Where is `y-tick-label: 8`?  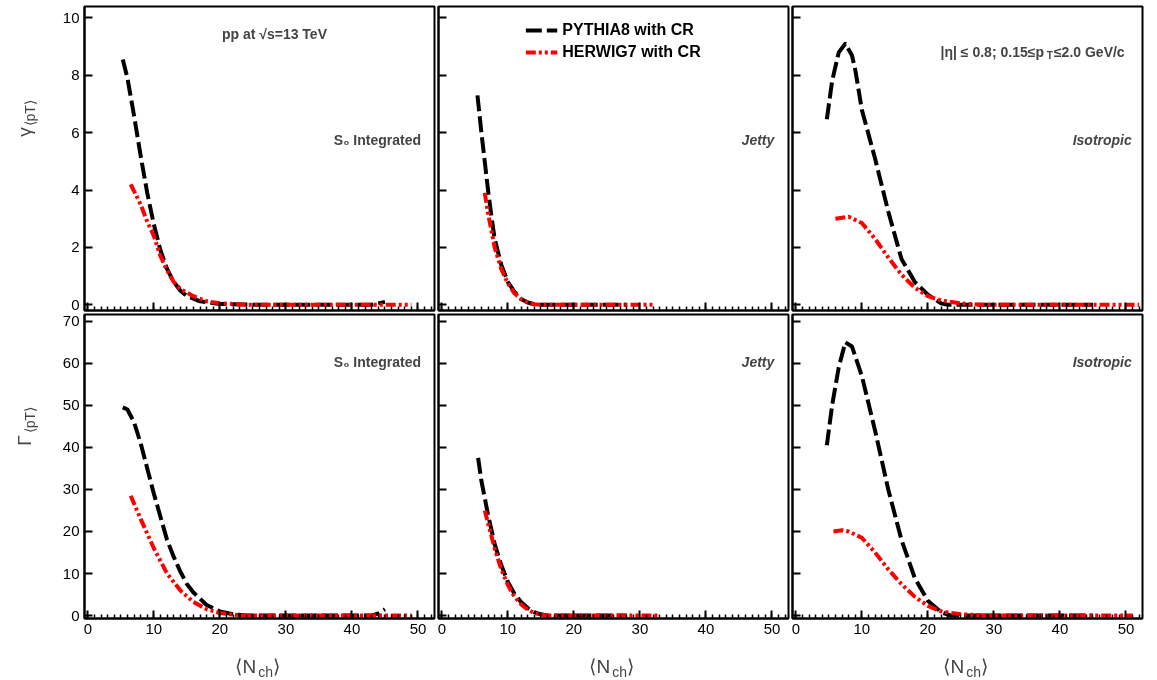
y-tick-label: 8 is located at coordinates (75, 75).